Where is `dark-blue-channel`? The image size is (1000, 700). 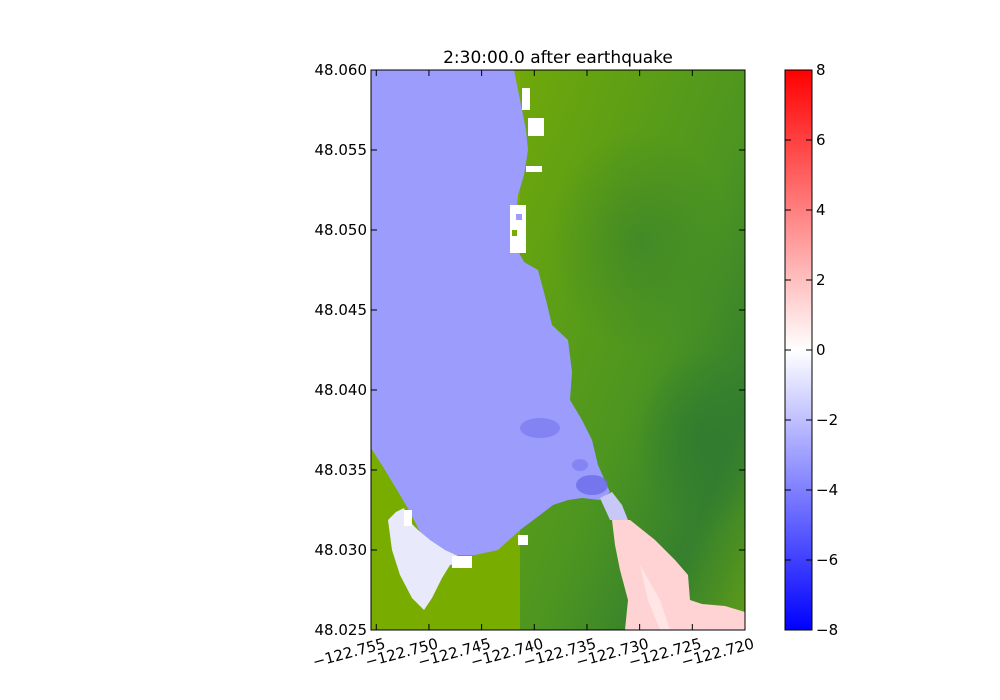
dark-blue-channel is located at coordinates (592, 485).